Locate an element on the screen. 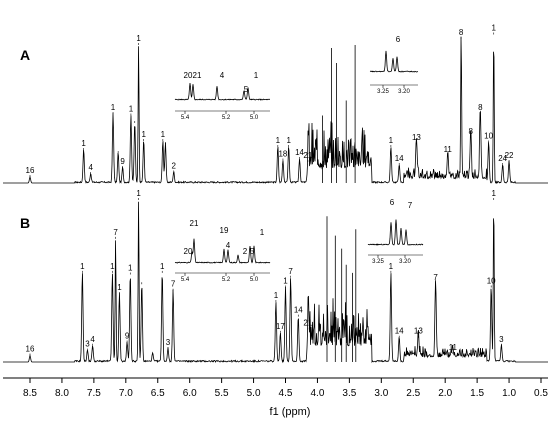  peak-label: 21 is located at coordinates (307, 155).